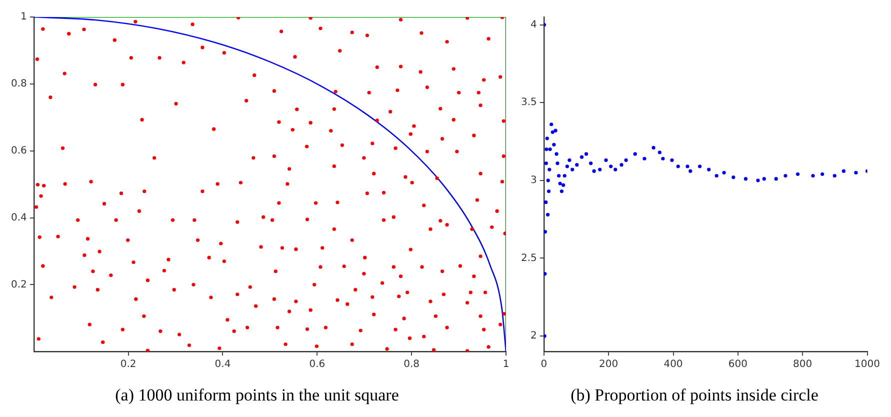  What do you see at coordinates (802, 364) in the screenshot?
I see `x-tick-label: 800` at bounding box center [802, 364].